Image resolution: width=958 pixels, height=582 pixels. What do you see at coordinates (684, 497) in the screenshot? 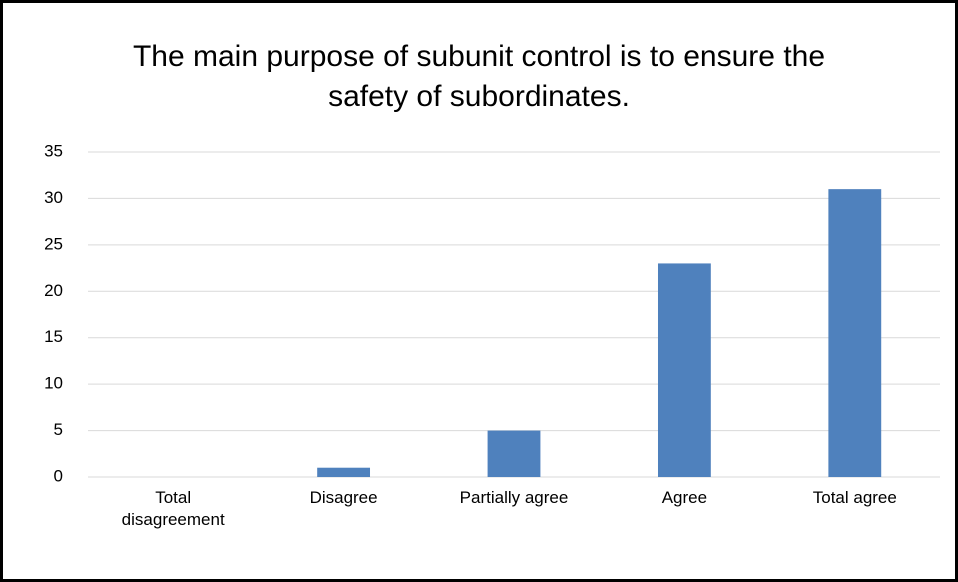
I see `x-tick-label: Agree` at bounding box center [684, 497].